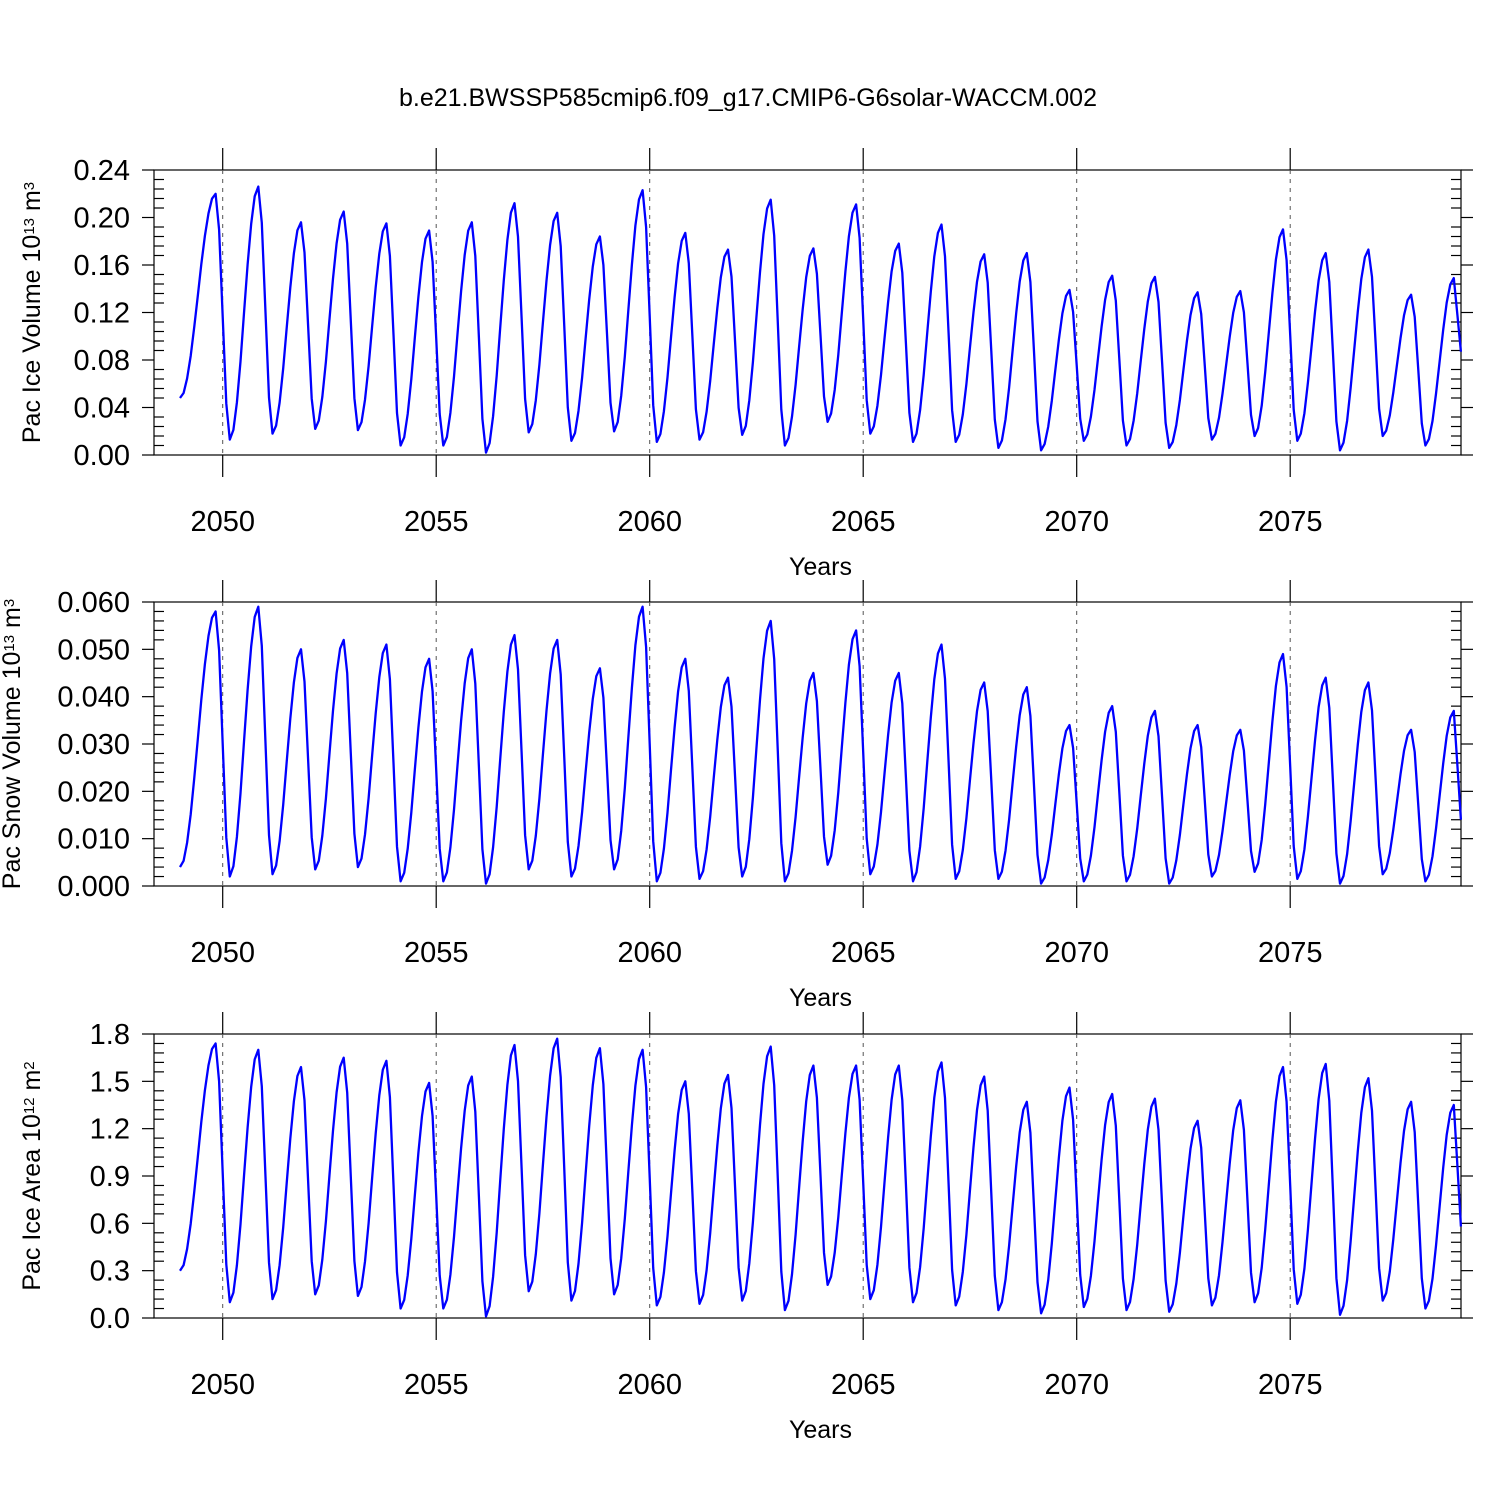 This screenshot has height=1505, width=1500. Describe the element at coordinates (13, 744) in the screenshot. I see `y-axis-label: Pac Snow Volume 1013 m3` at that location.